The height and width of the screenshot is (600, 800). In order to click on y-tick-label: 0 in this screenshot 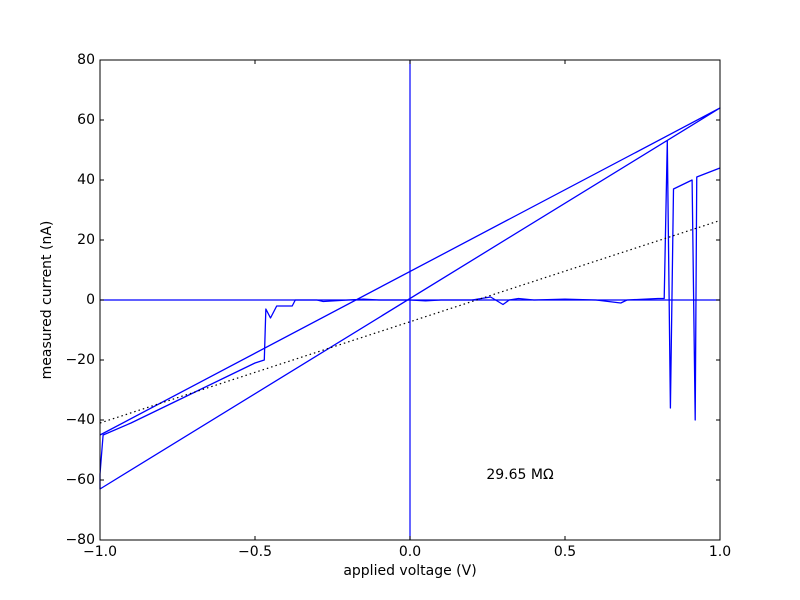, I will do `click(90, 300)`.